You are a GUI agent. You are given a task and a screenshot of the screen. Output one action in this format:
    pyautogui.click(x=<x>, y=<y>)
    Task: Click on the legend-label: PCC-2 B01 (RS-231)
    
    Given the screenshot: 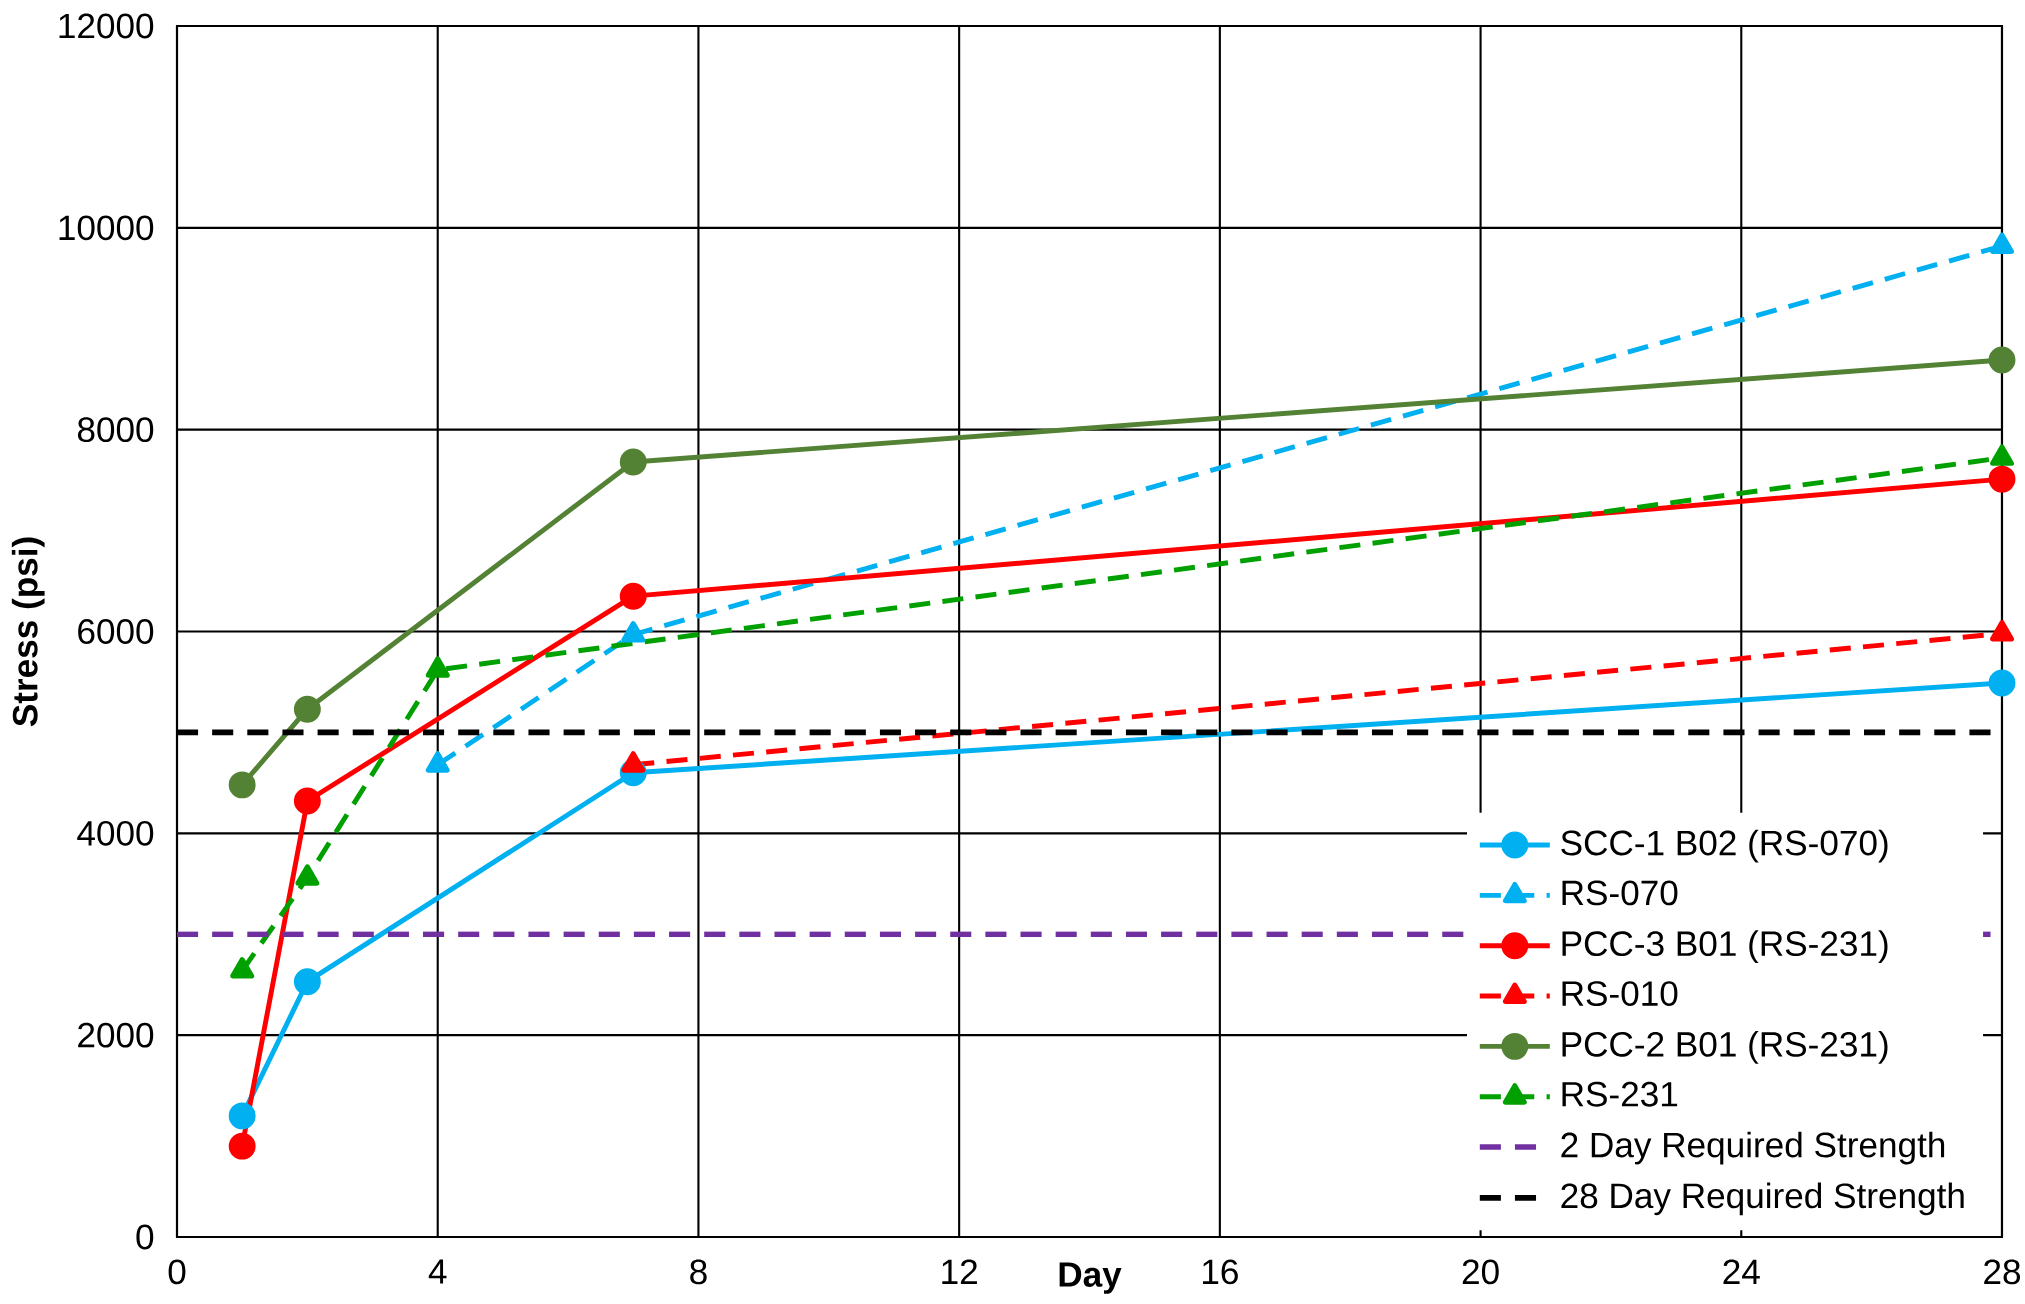 What is the action you would take?
    pyautogui.click(x=1725, y=1047)
    